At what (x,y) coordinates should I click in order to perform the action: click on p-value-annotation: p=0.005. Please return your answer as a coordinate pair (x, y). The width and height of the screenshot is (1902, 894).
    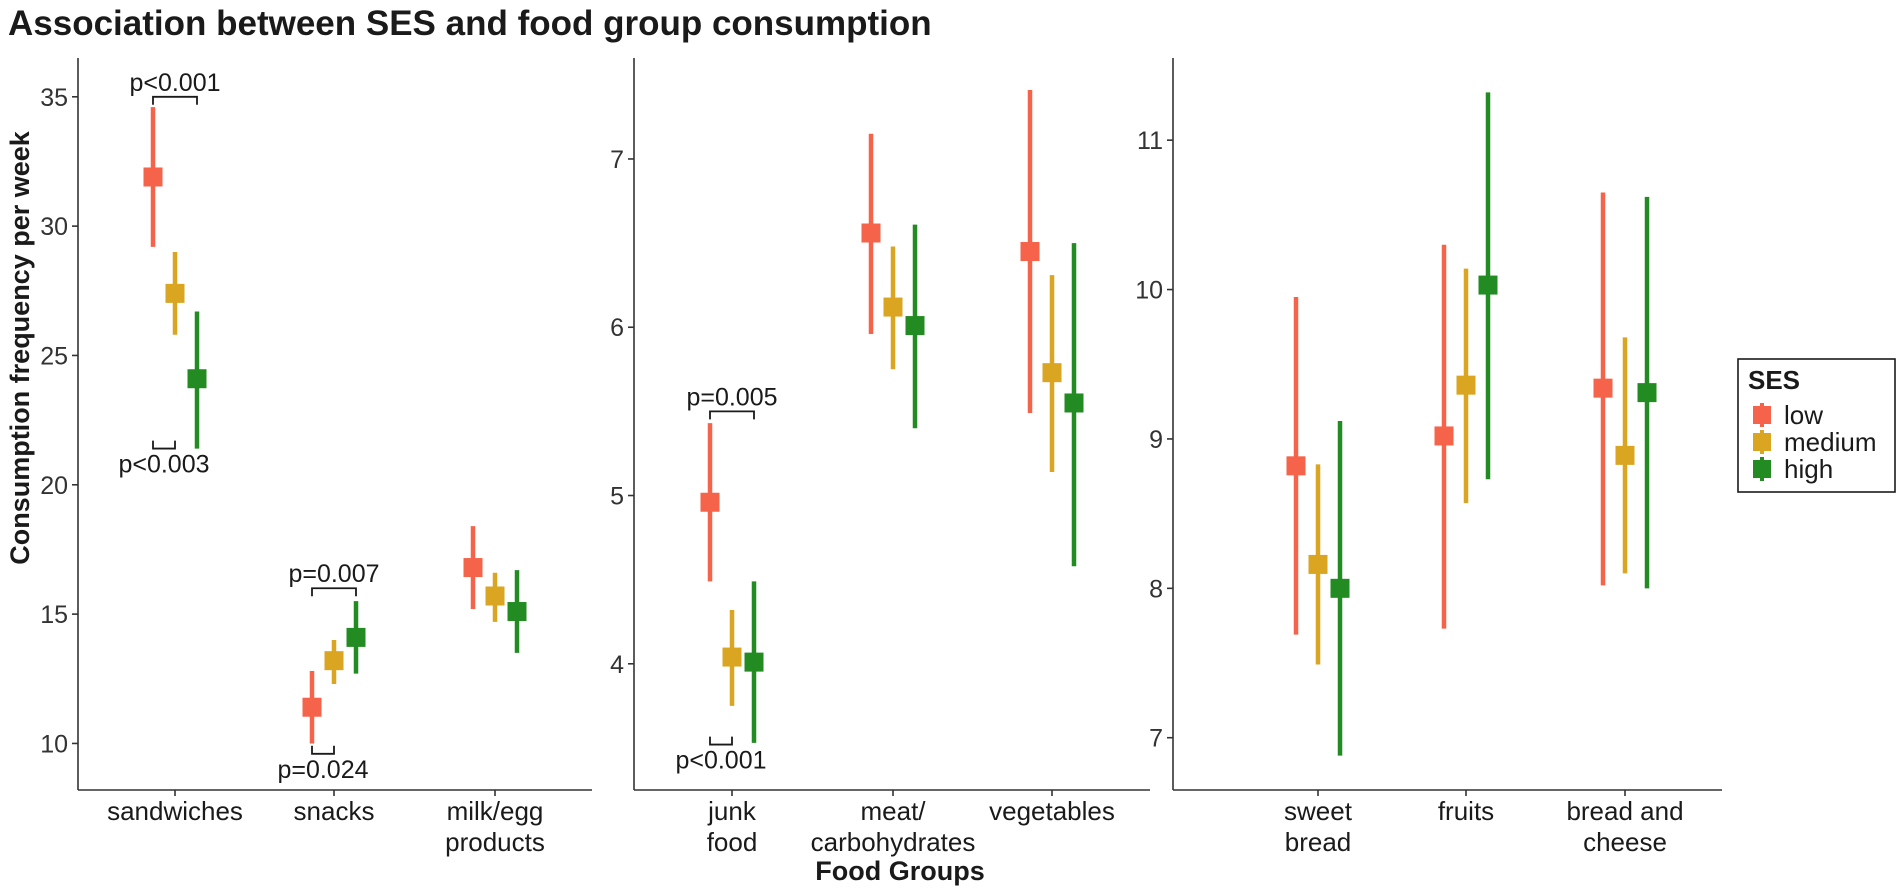
    Looking at the image, I should click on (731, 397).